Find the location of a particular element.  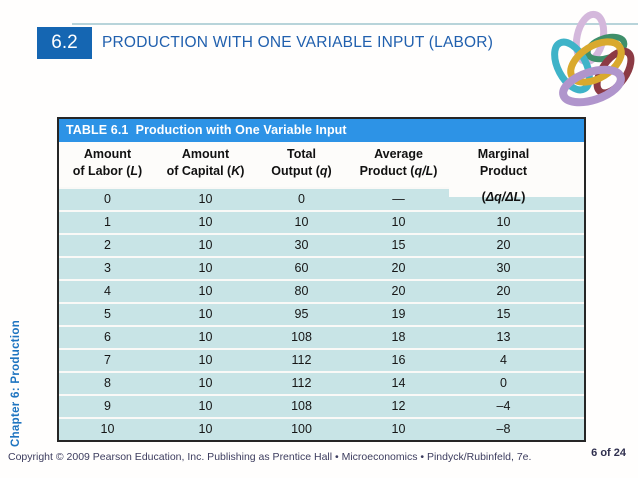

header-divider-line is located at coordinates (355, 24).